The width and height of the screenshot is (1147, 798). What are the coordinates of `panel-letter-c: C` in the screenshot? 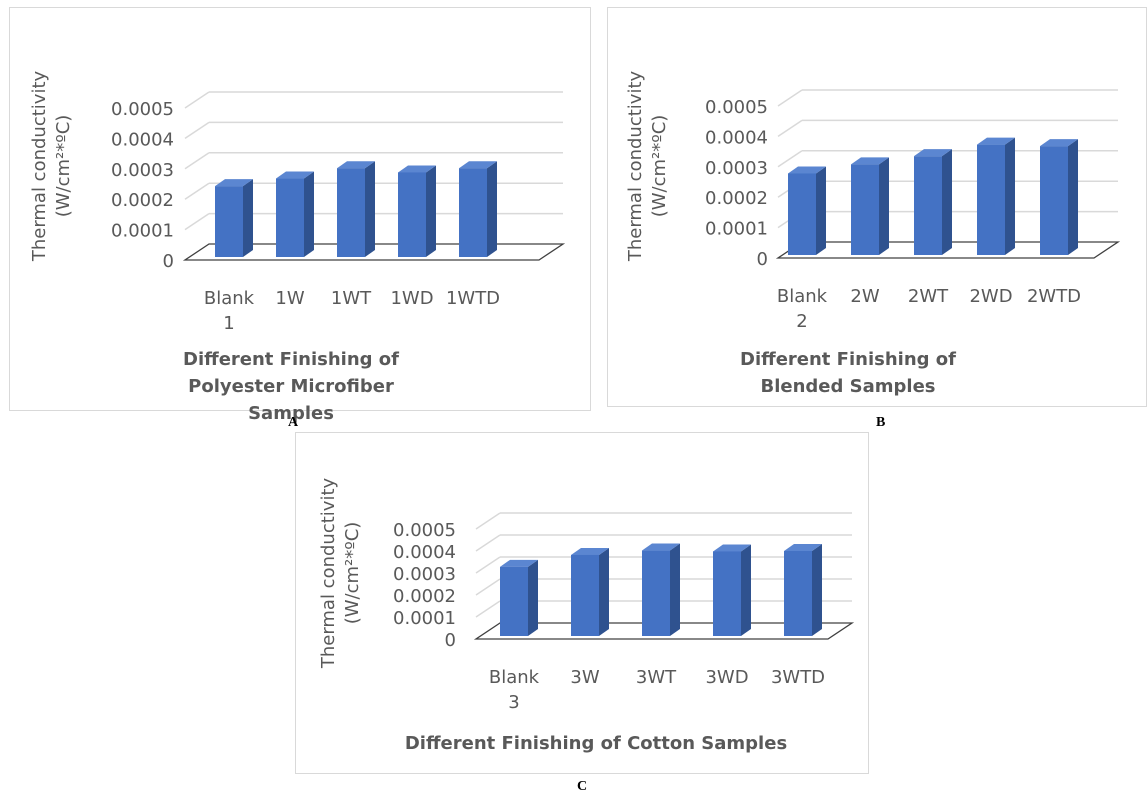 It's located at (582, 786).